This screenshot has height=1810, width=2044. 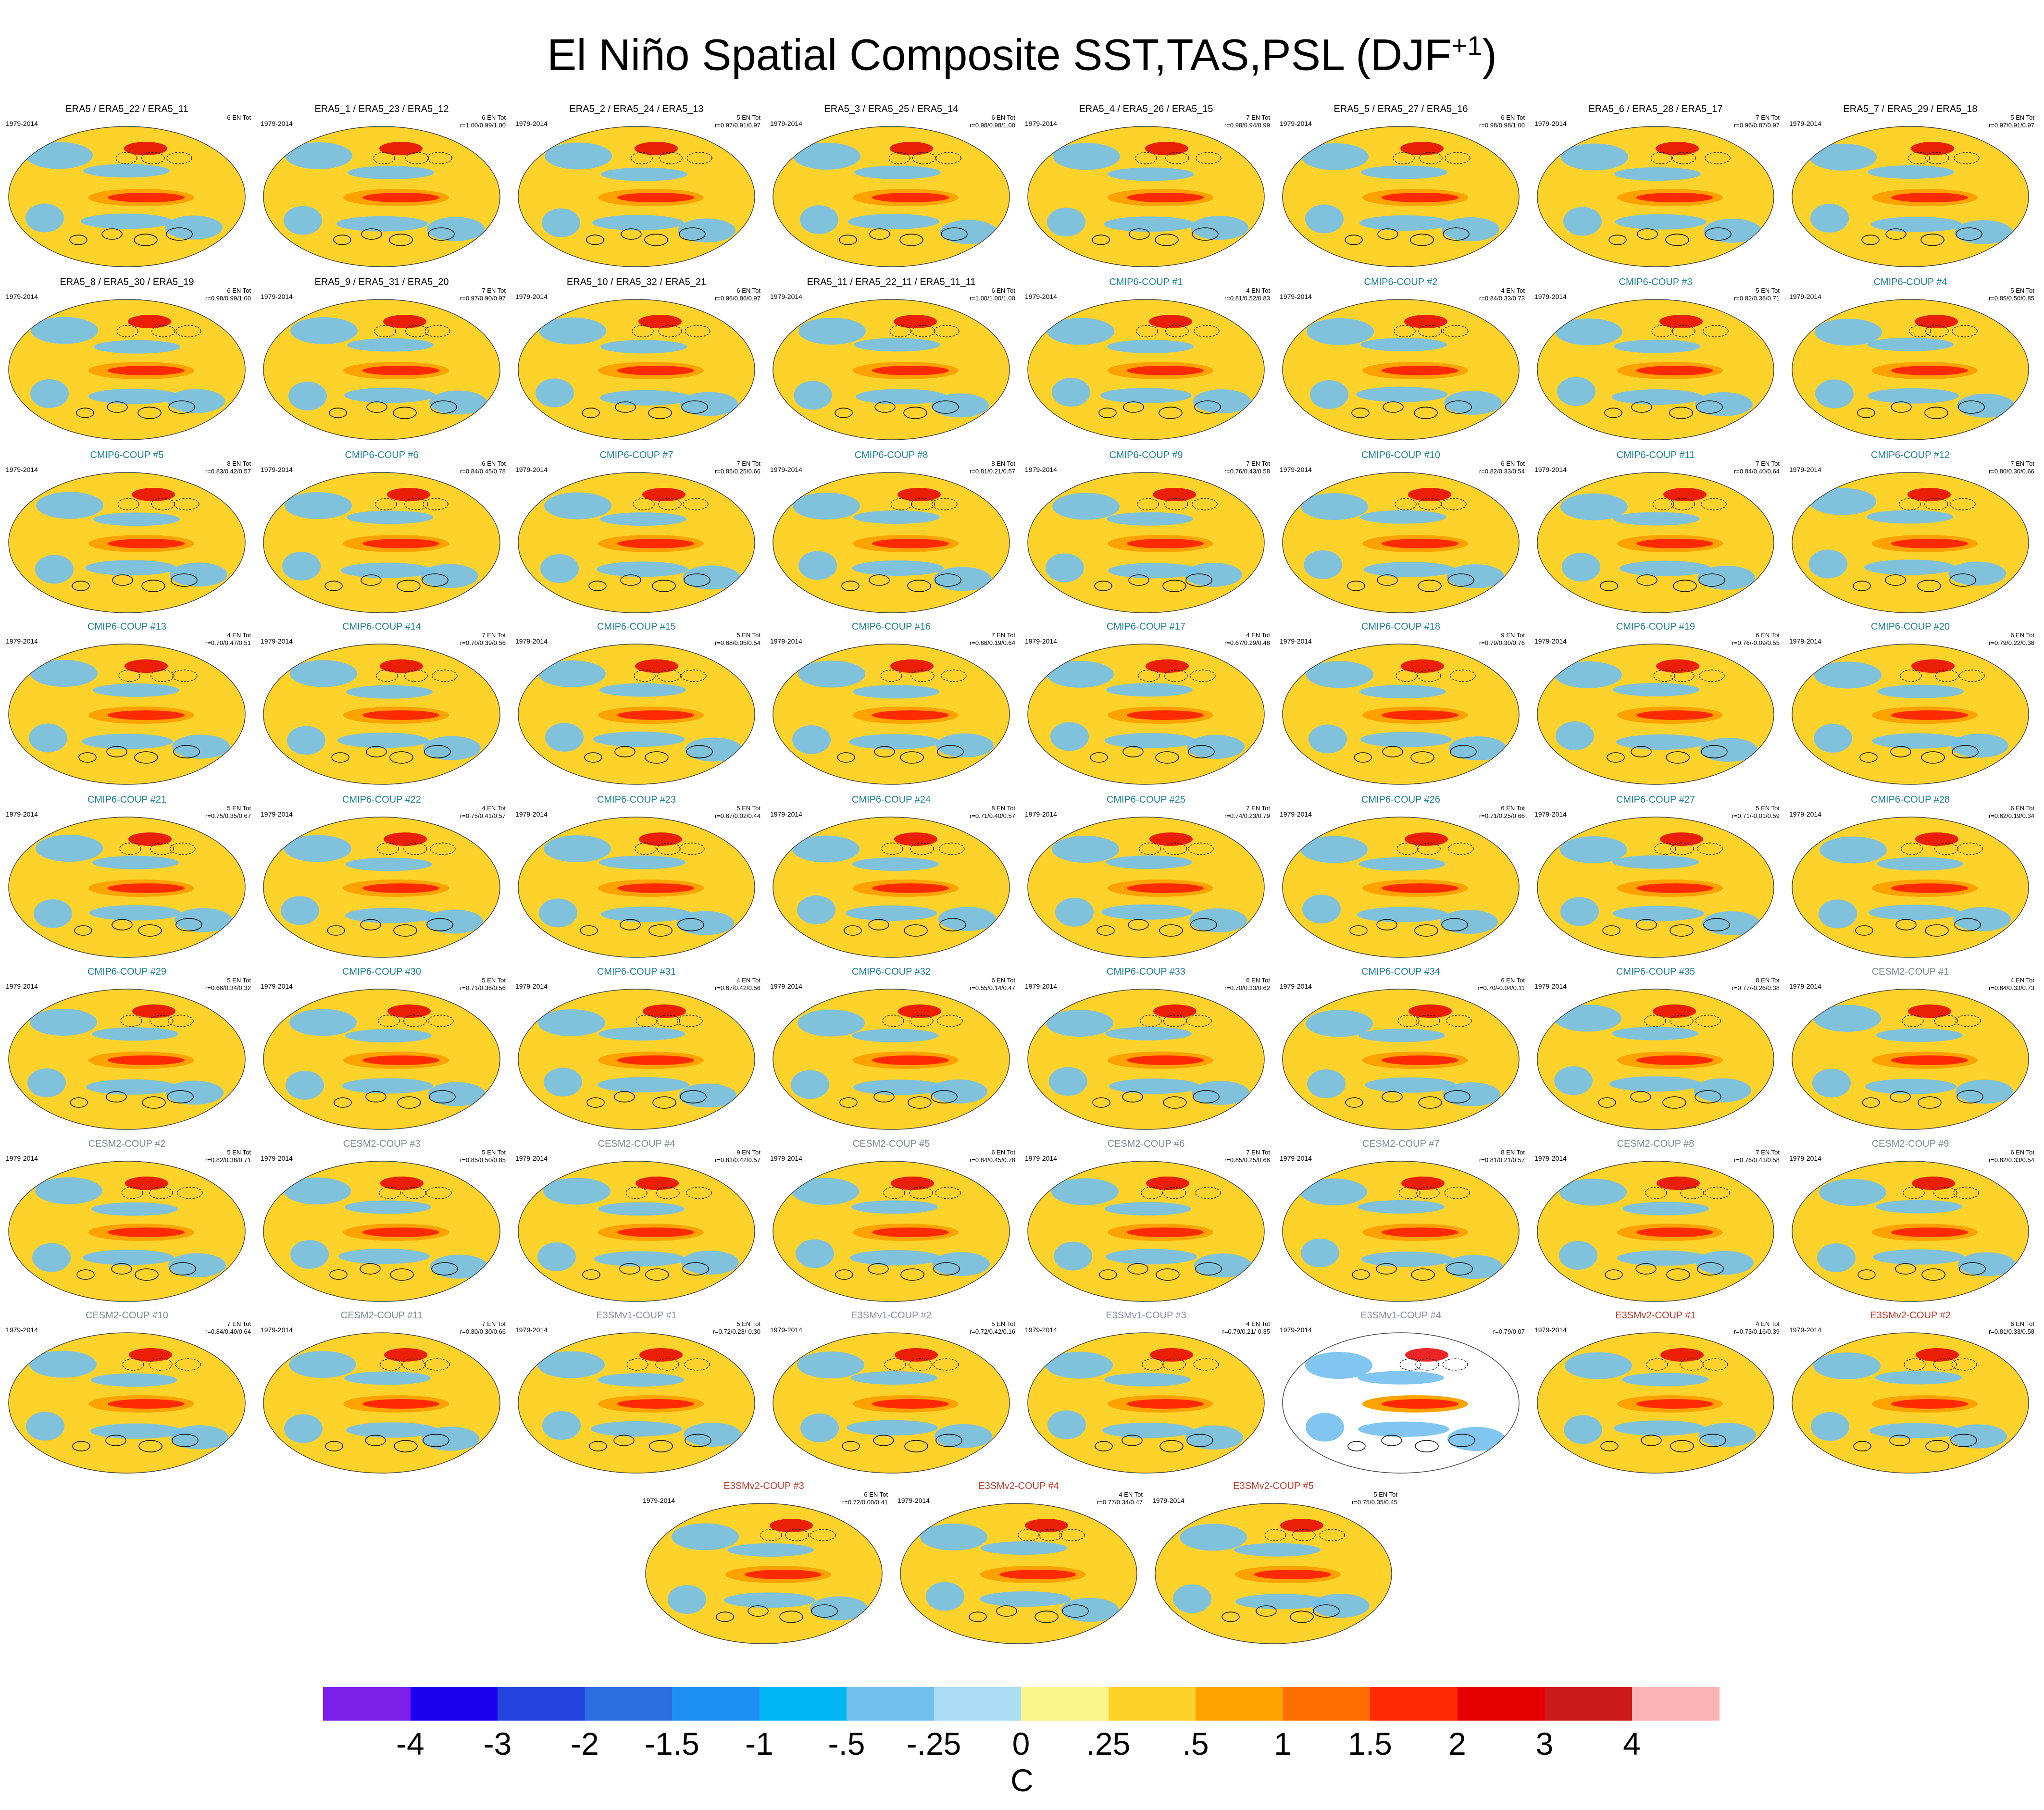 I want to click on colorbar-tick-label: 1.5, so click(x=1370, y=1743).